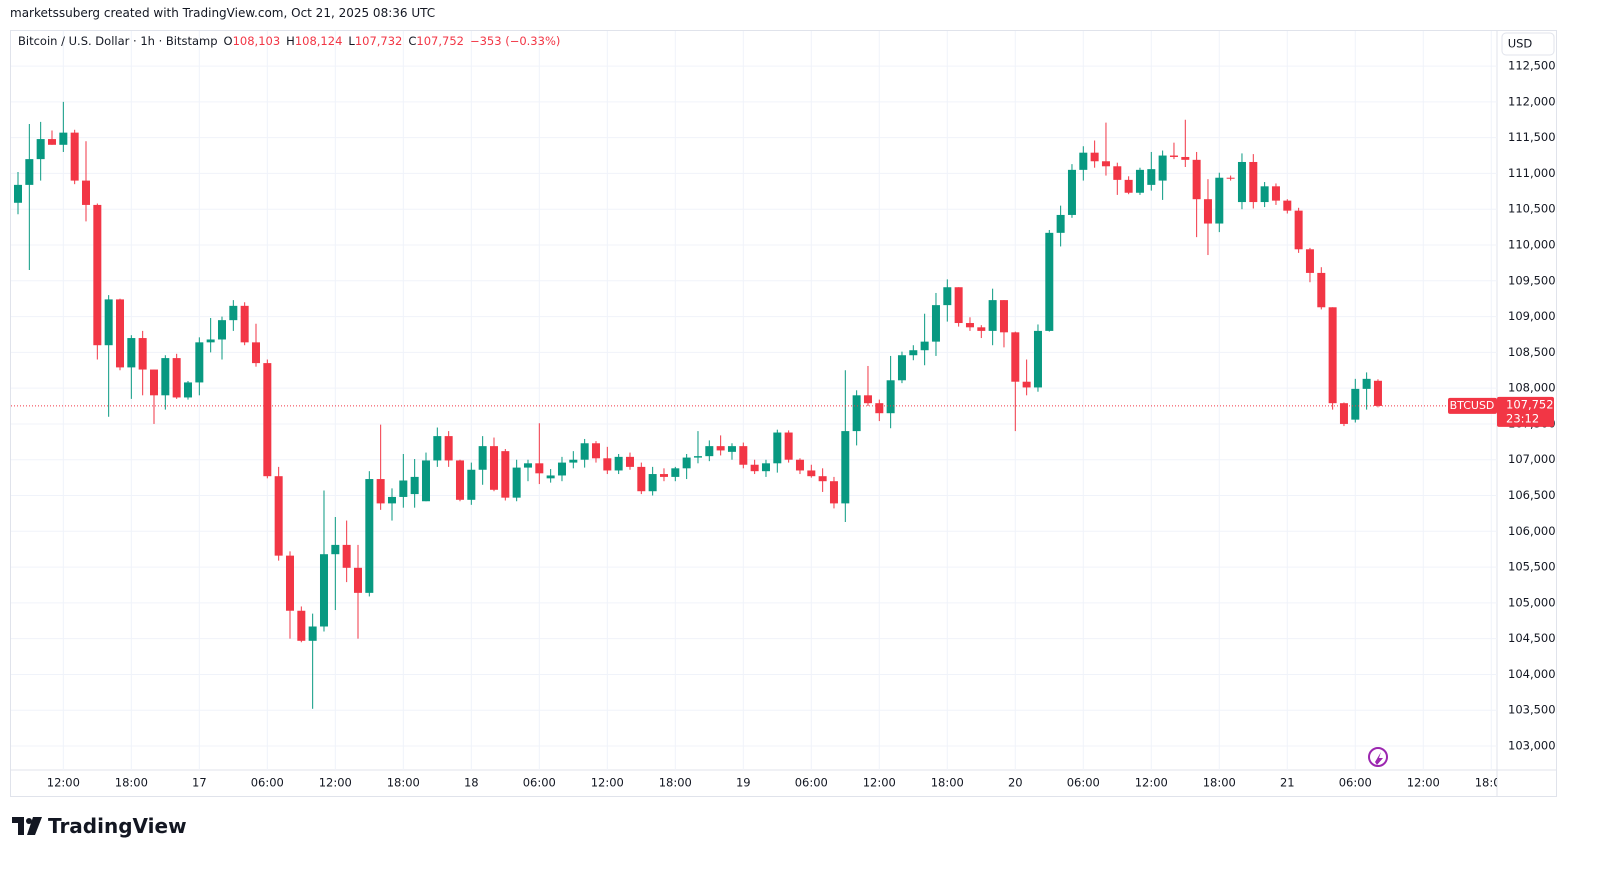 Image resolution: width=1603 pixels, height=875 pixels. Describe the element at coordinates (743, 783) in the screenshot. I see `x-tick-label: 19` at that location.